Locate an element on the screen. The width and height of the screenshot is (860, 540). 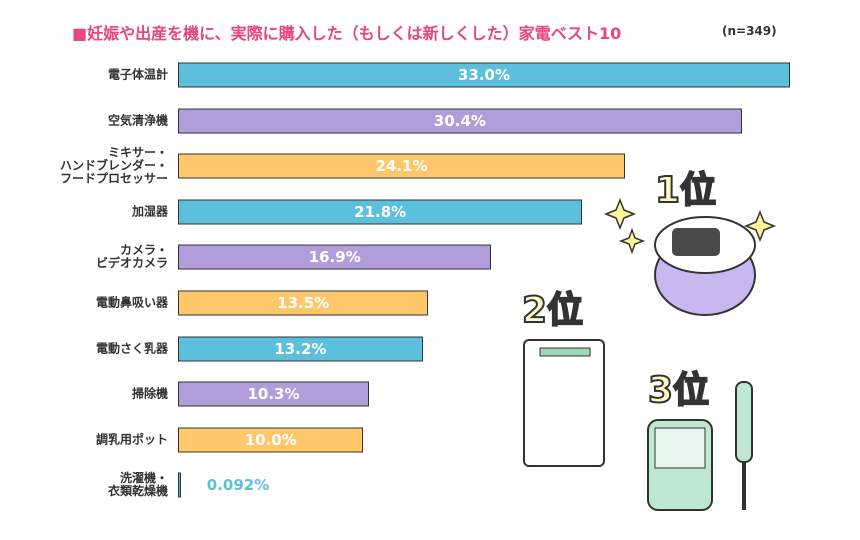
value-label: 24.1% is located at coordinates (401, 166).